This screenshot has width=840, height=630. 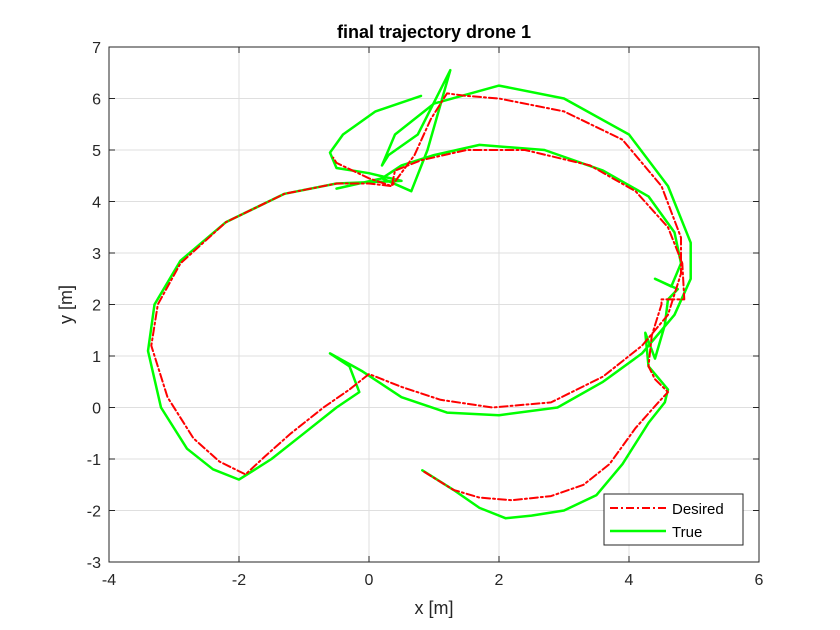 I want to click on y-tick-label: -1, so click(x=94, y=460).